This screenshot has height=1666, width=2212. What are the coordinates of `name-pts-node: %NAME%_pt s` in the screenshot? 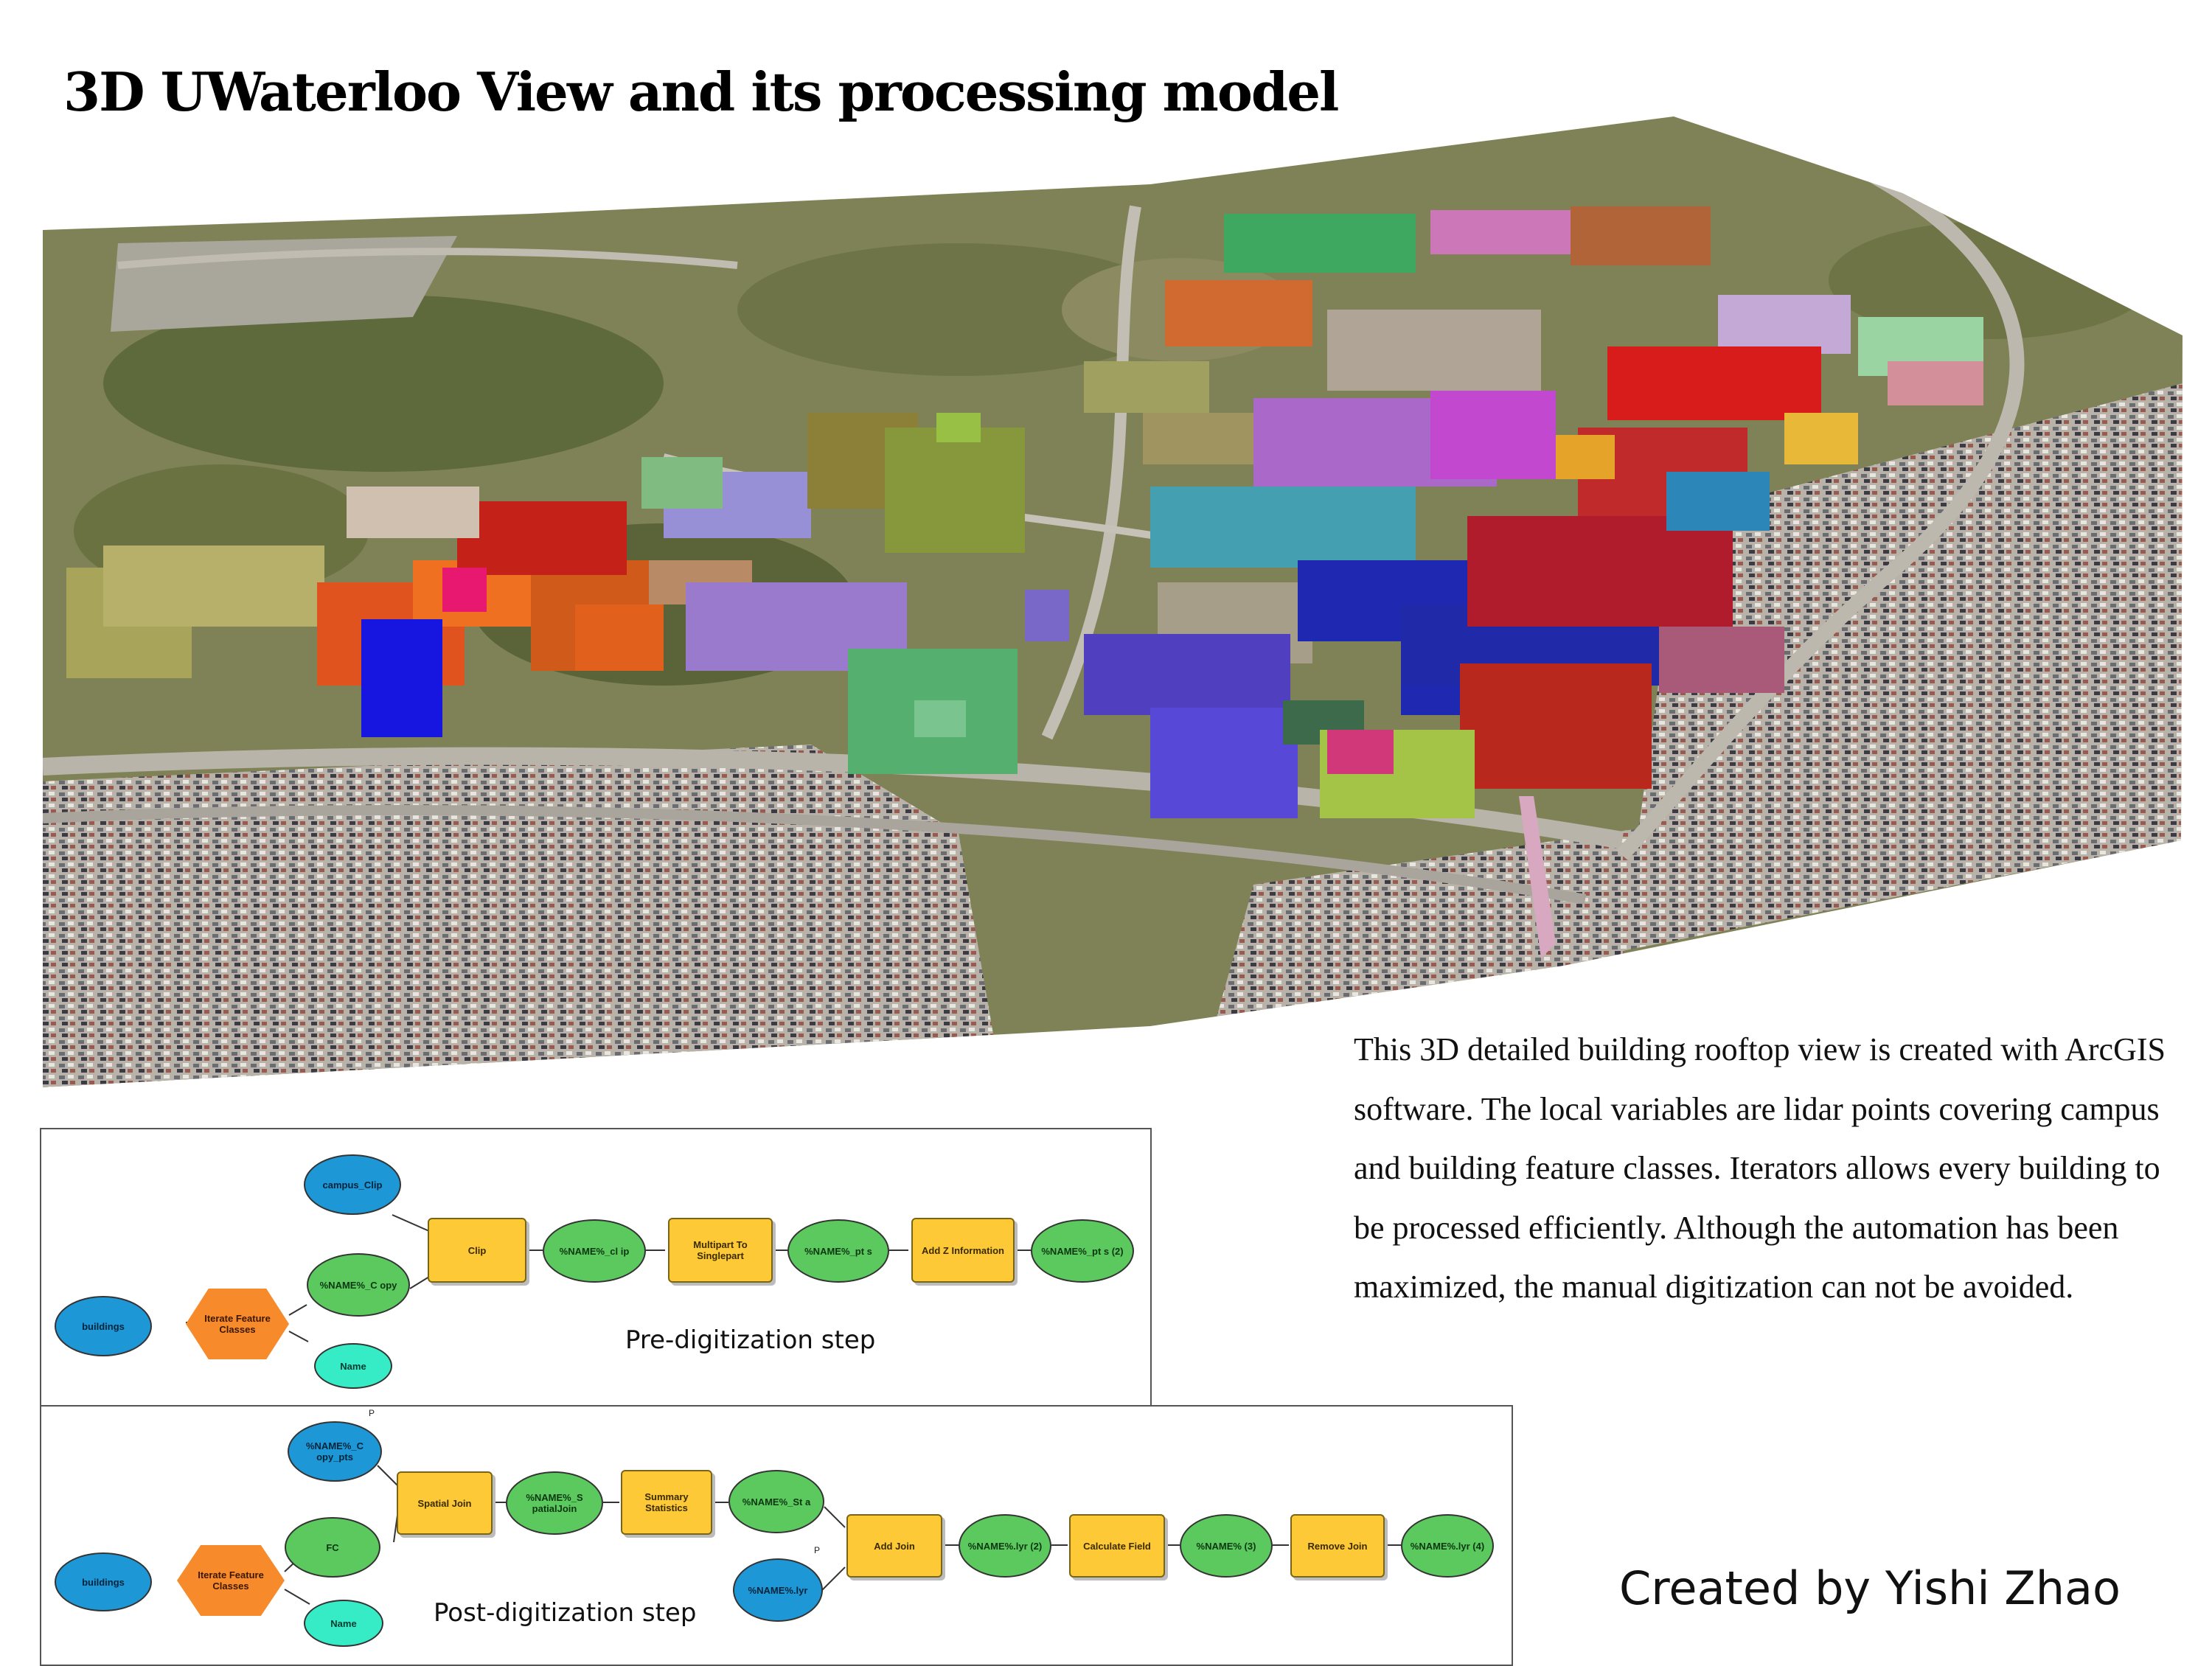 It's located at (838, 1251).